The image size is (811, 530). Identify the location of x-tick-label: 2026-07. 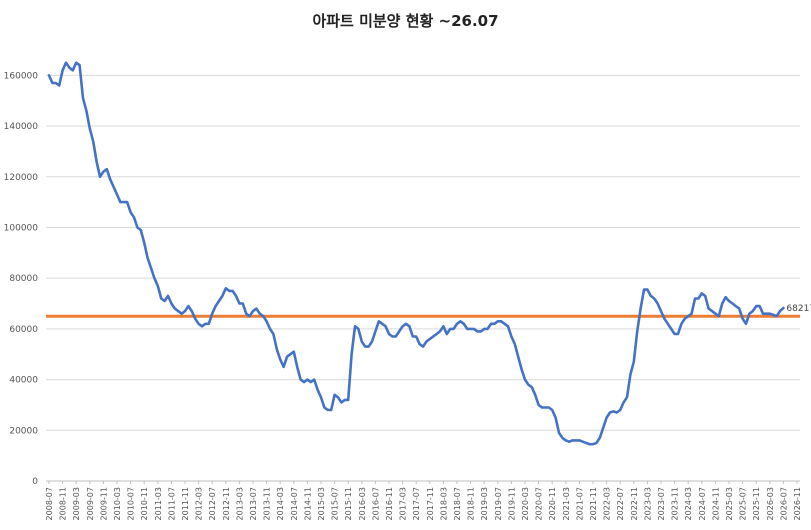
(783, 503).